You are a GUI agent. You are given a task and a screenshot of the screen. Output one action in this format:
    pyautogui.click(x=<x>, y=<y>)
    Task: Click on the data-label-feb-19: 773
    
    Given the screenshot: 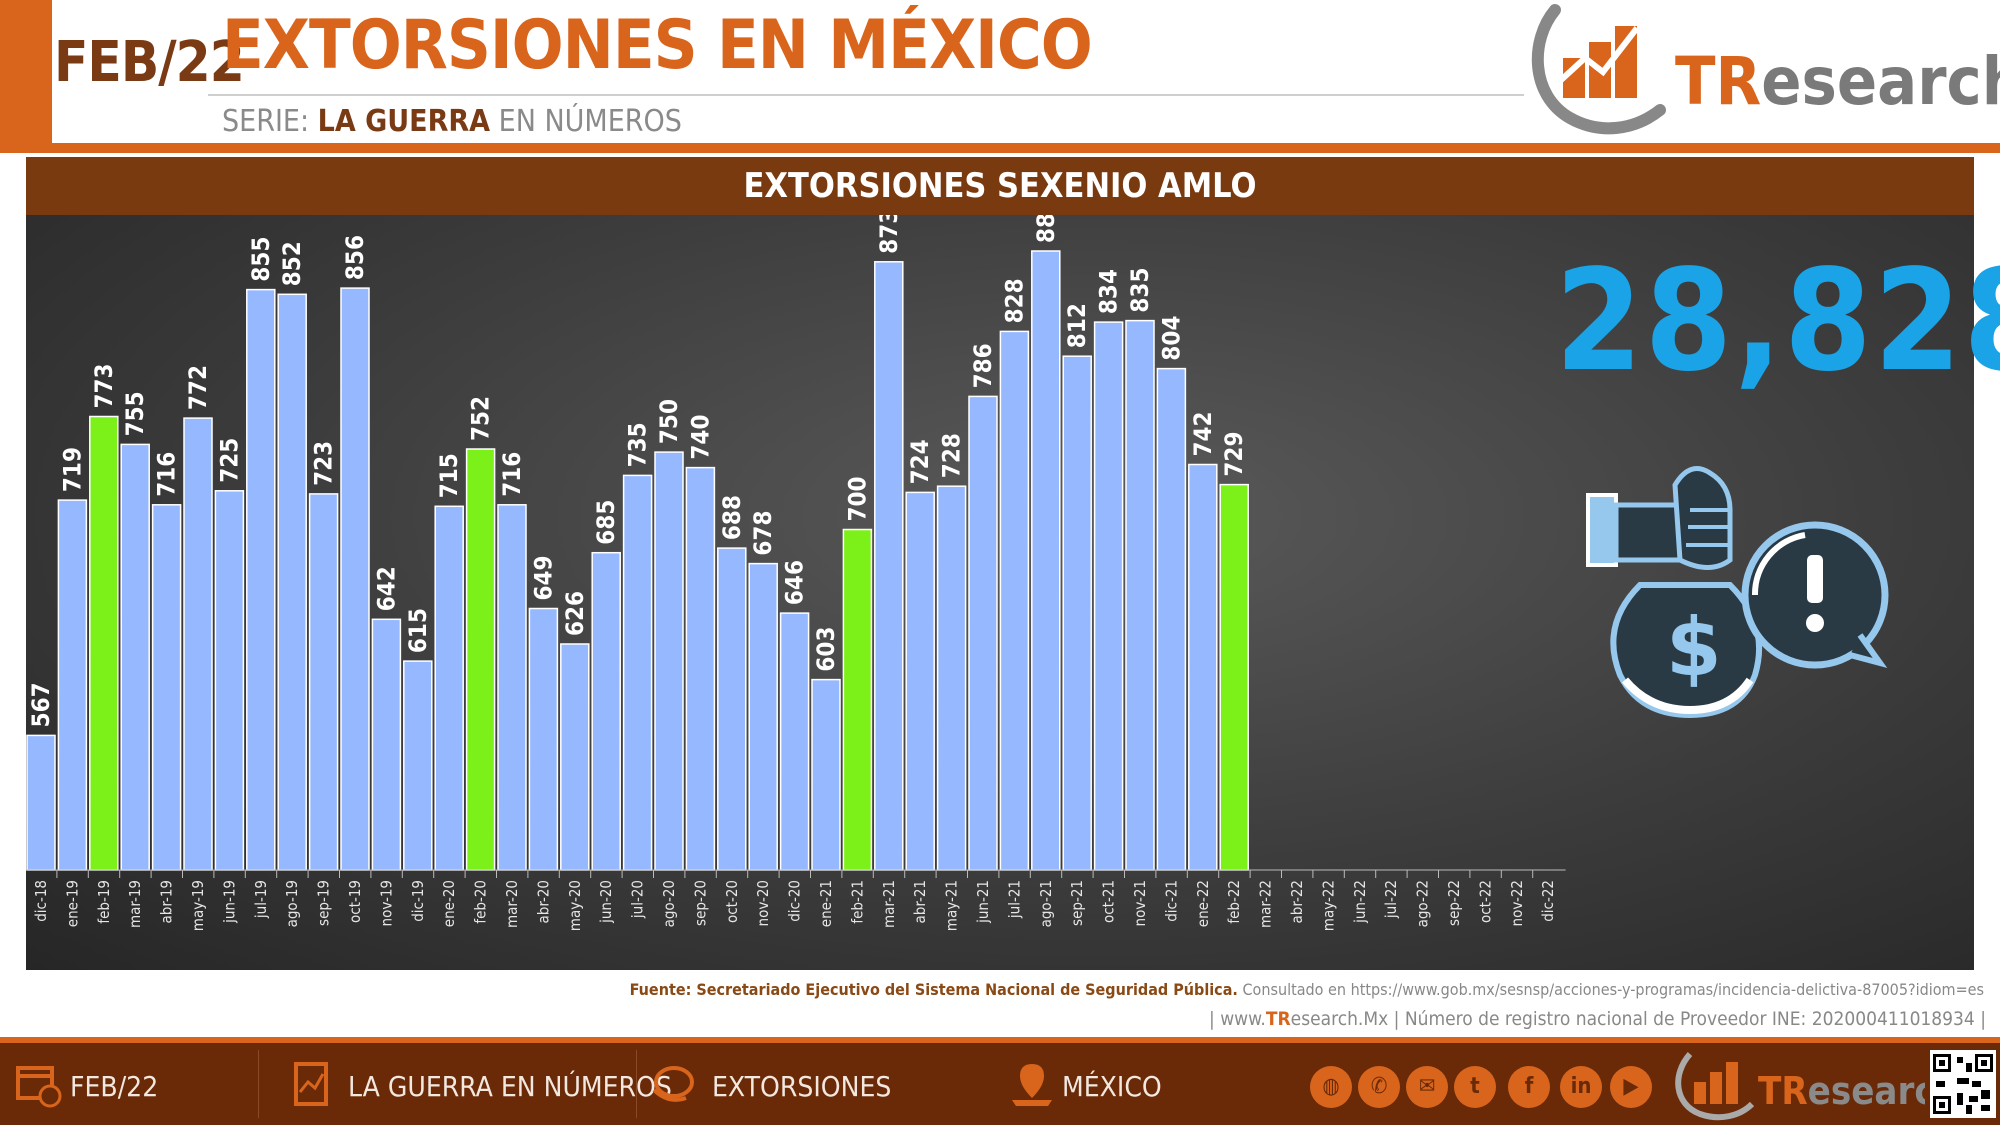 What is the action you would take?
    pyautogui.click(x=104, y=385)
    